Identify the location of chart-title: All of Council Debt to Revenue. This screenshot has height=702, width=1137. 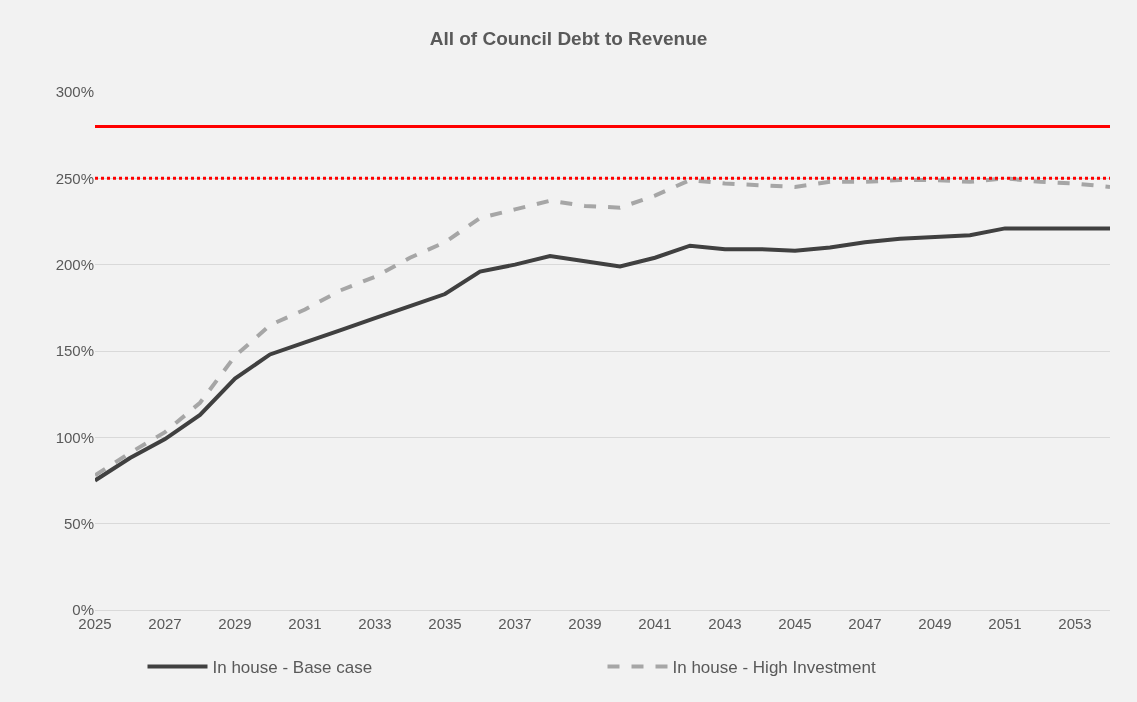
(568, 38).